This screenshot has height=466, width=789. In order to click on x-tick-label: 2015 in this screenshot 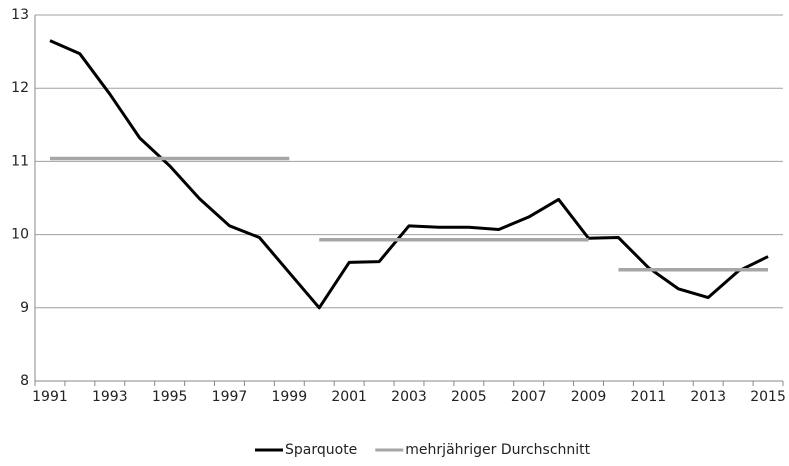, I will do `click(768, 397)`.